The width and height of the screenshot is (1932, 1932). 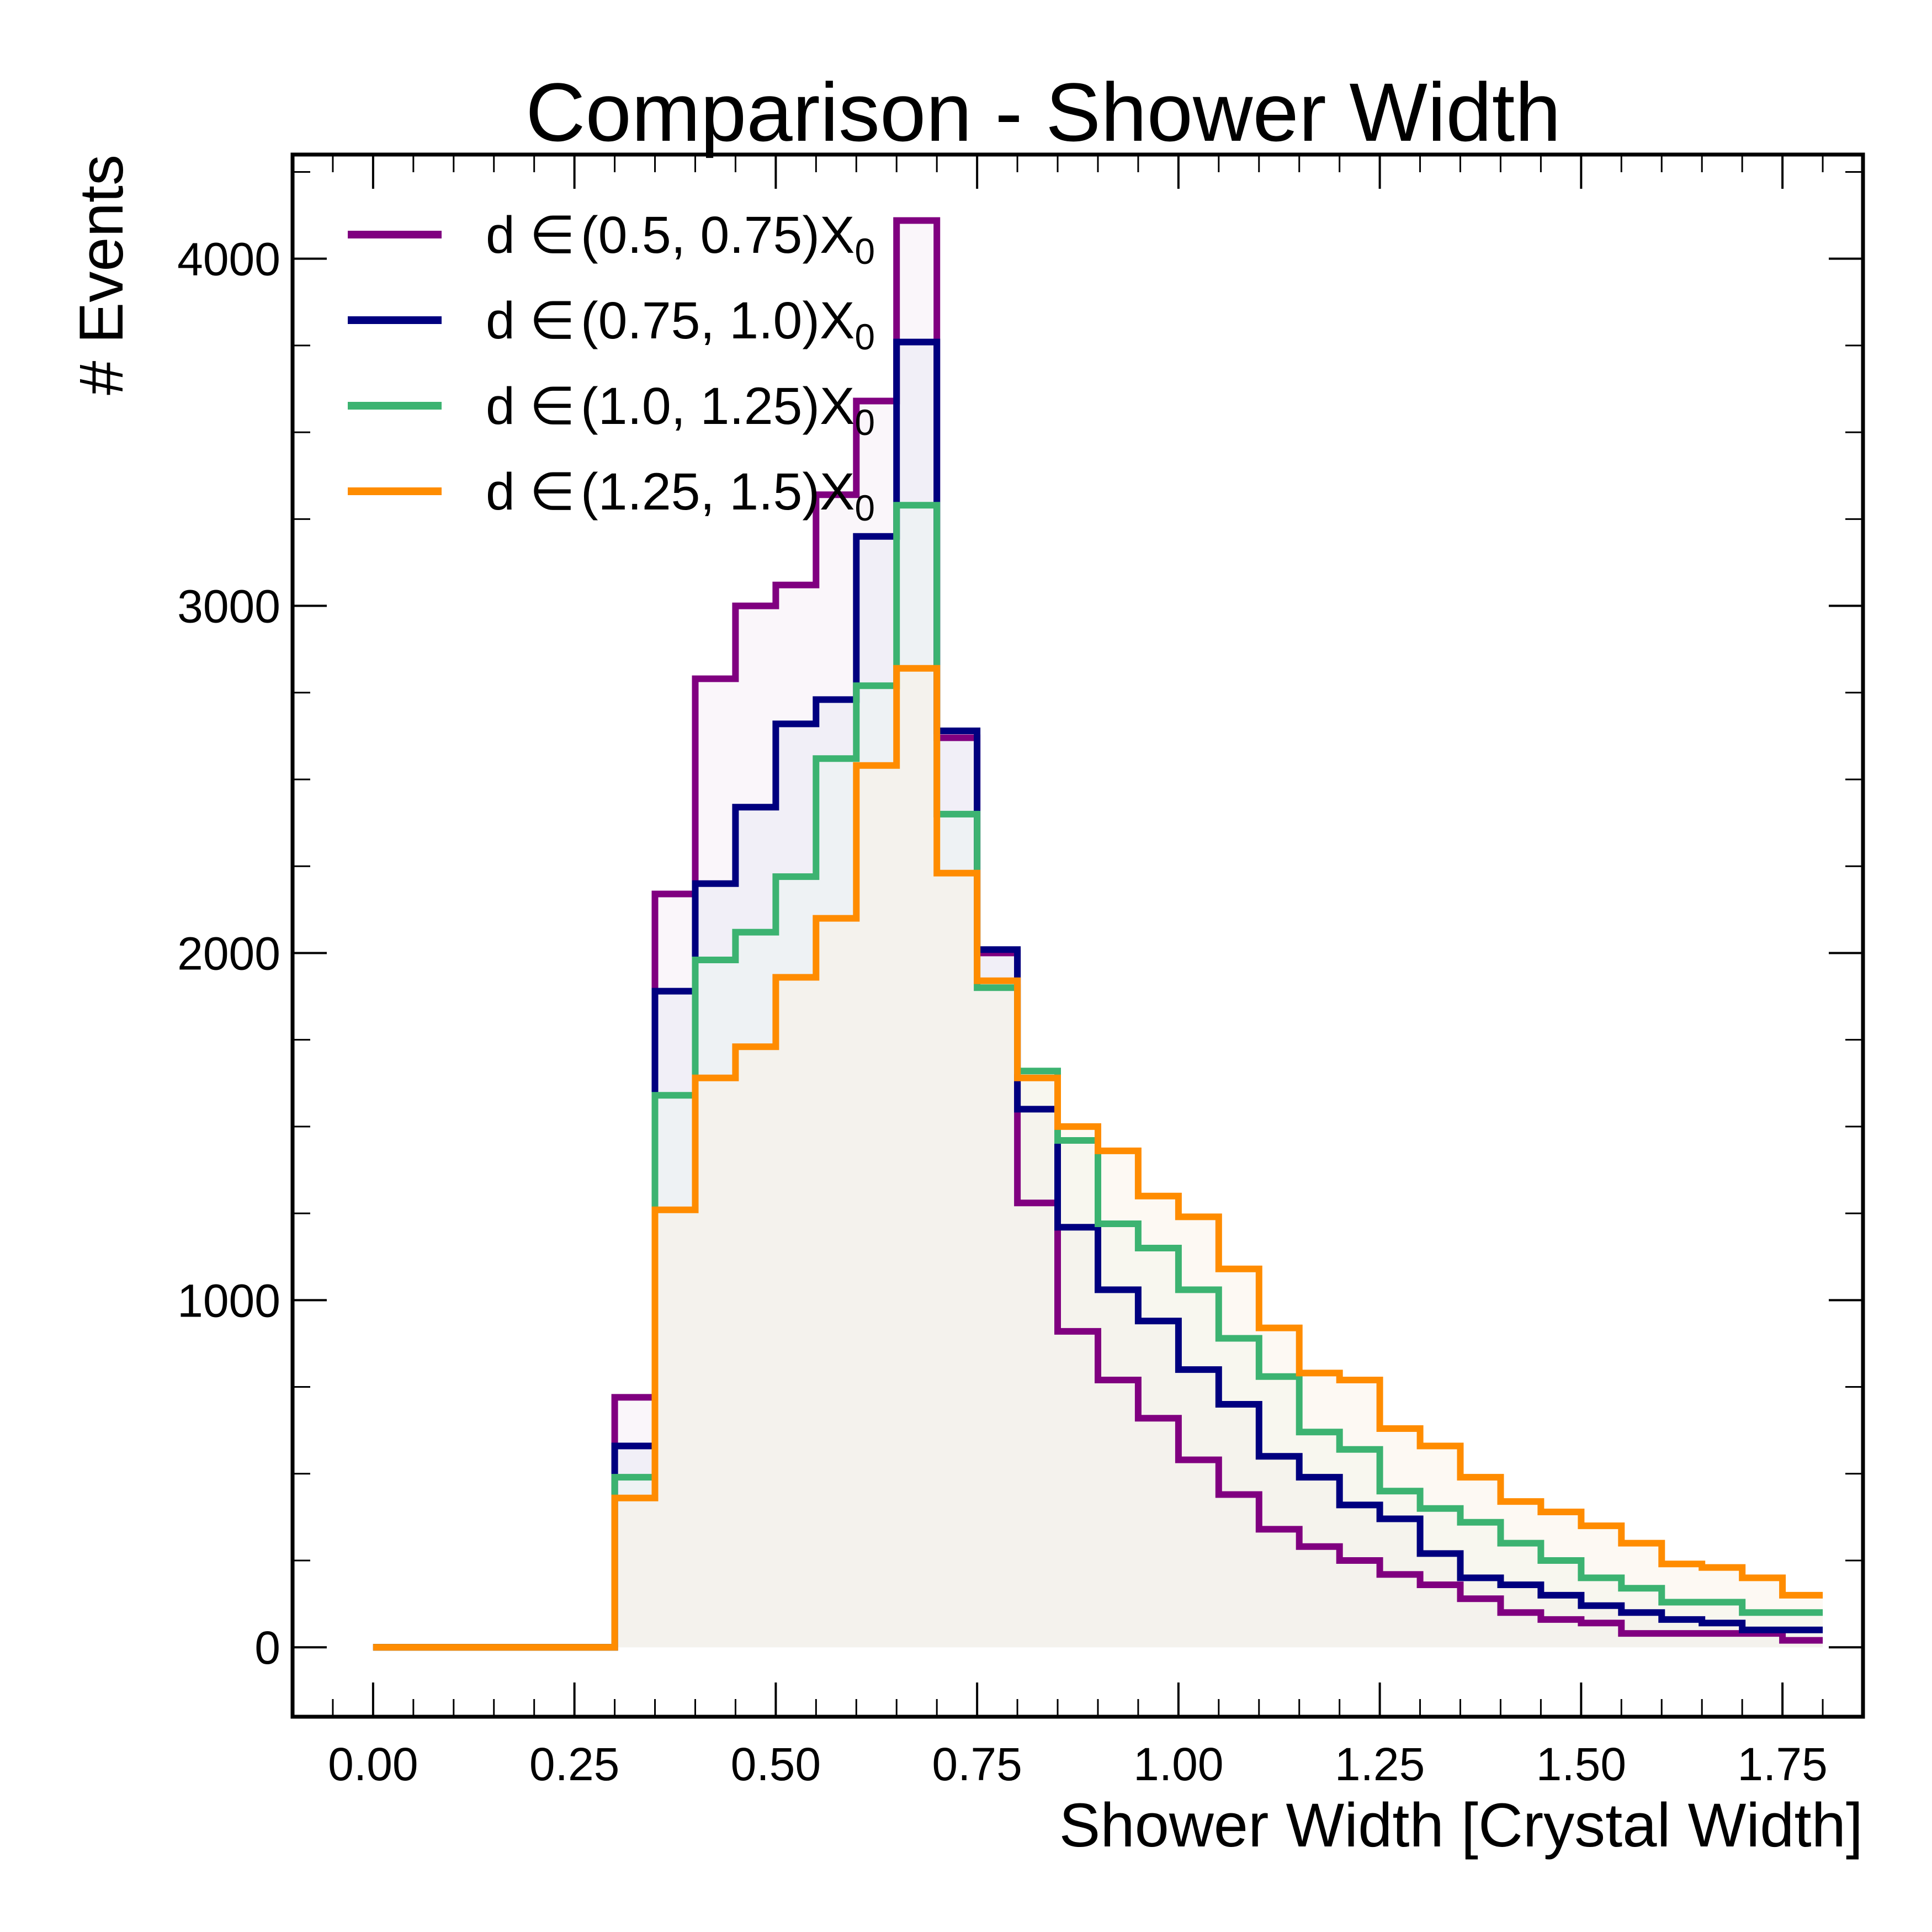 What do you see at coordinates (680, 239) in the screenshot?
I see `legend-label: d ∈ (0.5, 0.75)X0` at bounding box center [680, 239].